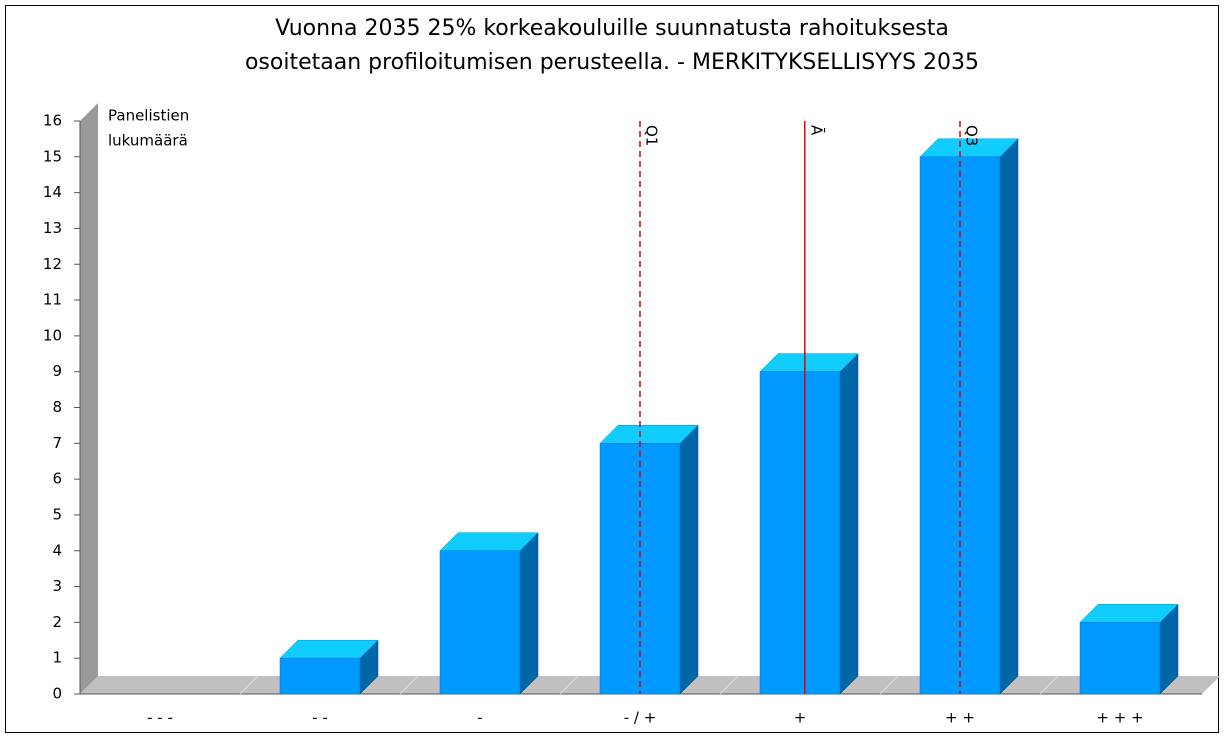 The height and width of the screenshot is (738, 1224). Describe the element at coordinates (148, 141) in the screenshot. I see `y-axis-label: lukumäärä` at that location.